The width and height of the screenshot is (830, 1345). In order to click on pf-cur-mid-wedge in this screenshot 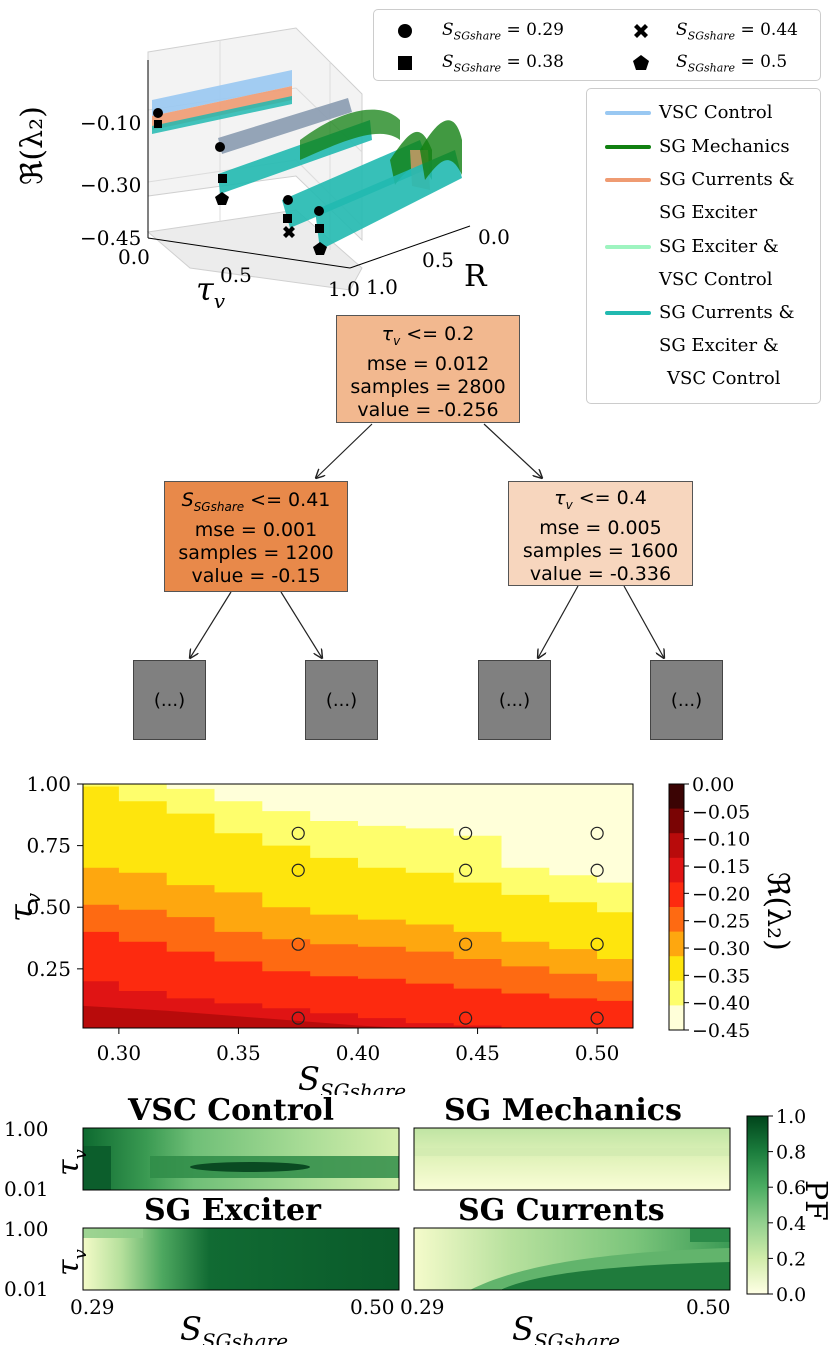, I will do `click(600, 1269)`.